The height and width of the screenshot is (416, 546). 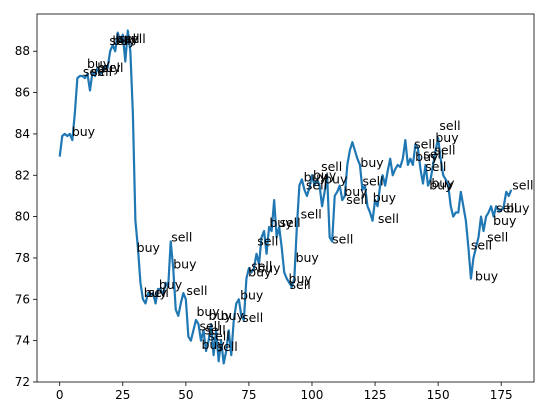 I want to click on y-tick-label: 82, so click(x=22, y=175).